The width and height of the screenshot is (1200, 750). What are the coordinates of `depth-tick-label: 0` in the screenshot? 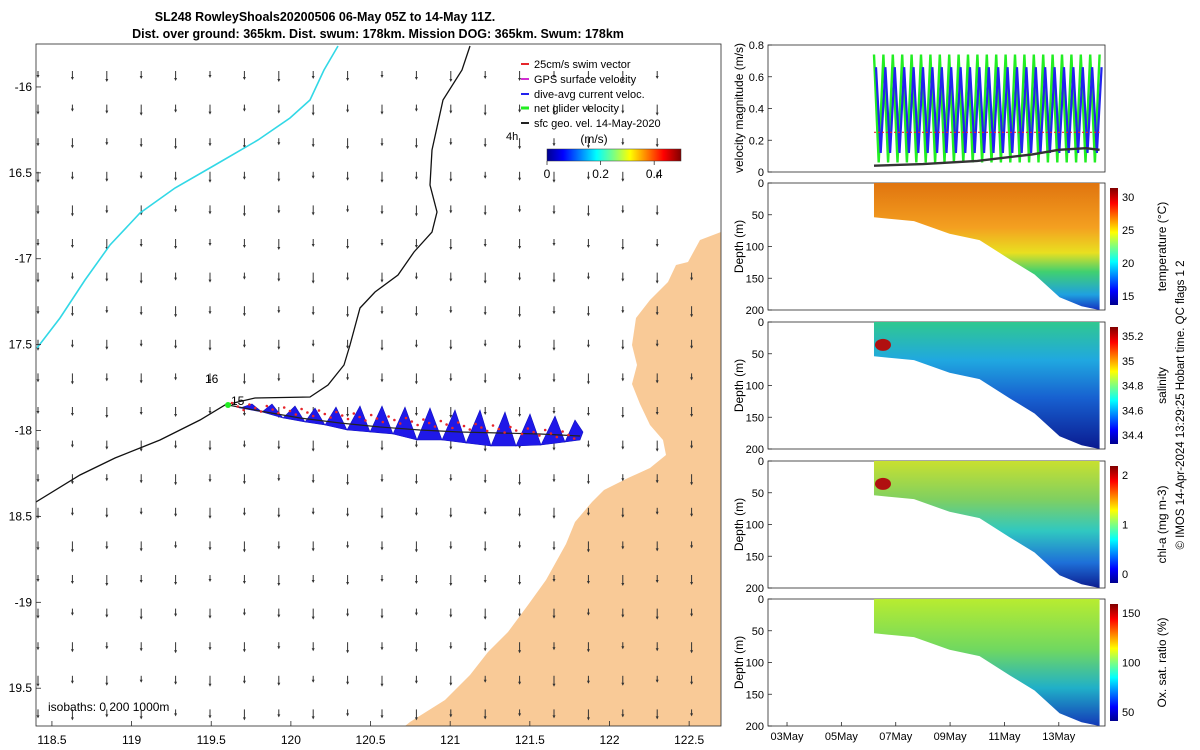 It's located at (761, 184).